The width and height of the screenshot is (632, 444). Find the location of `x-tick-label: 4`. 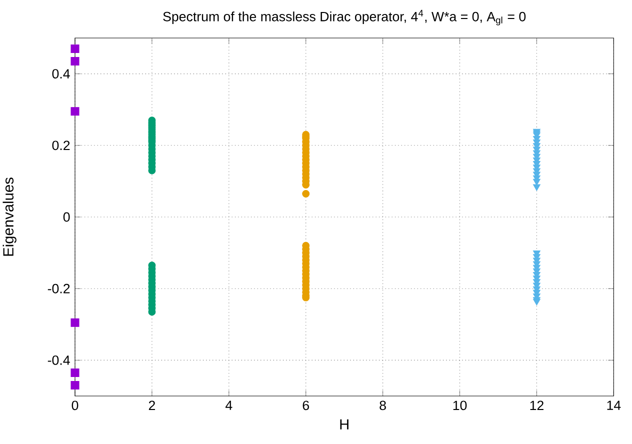

x-tick-label: 4 is located at coordinates (229, 405).